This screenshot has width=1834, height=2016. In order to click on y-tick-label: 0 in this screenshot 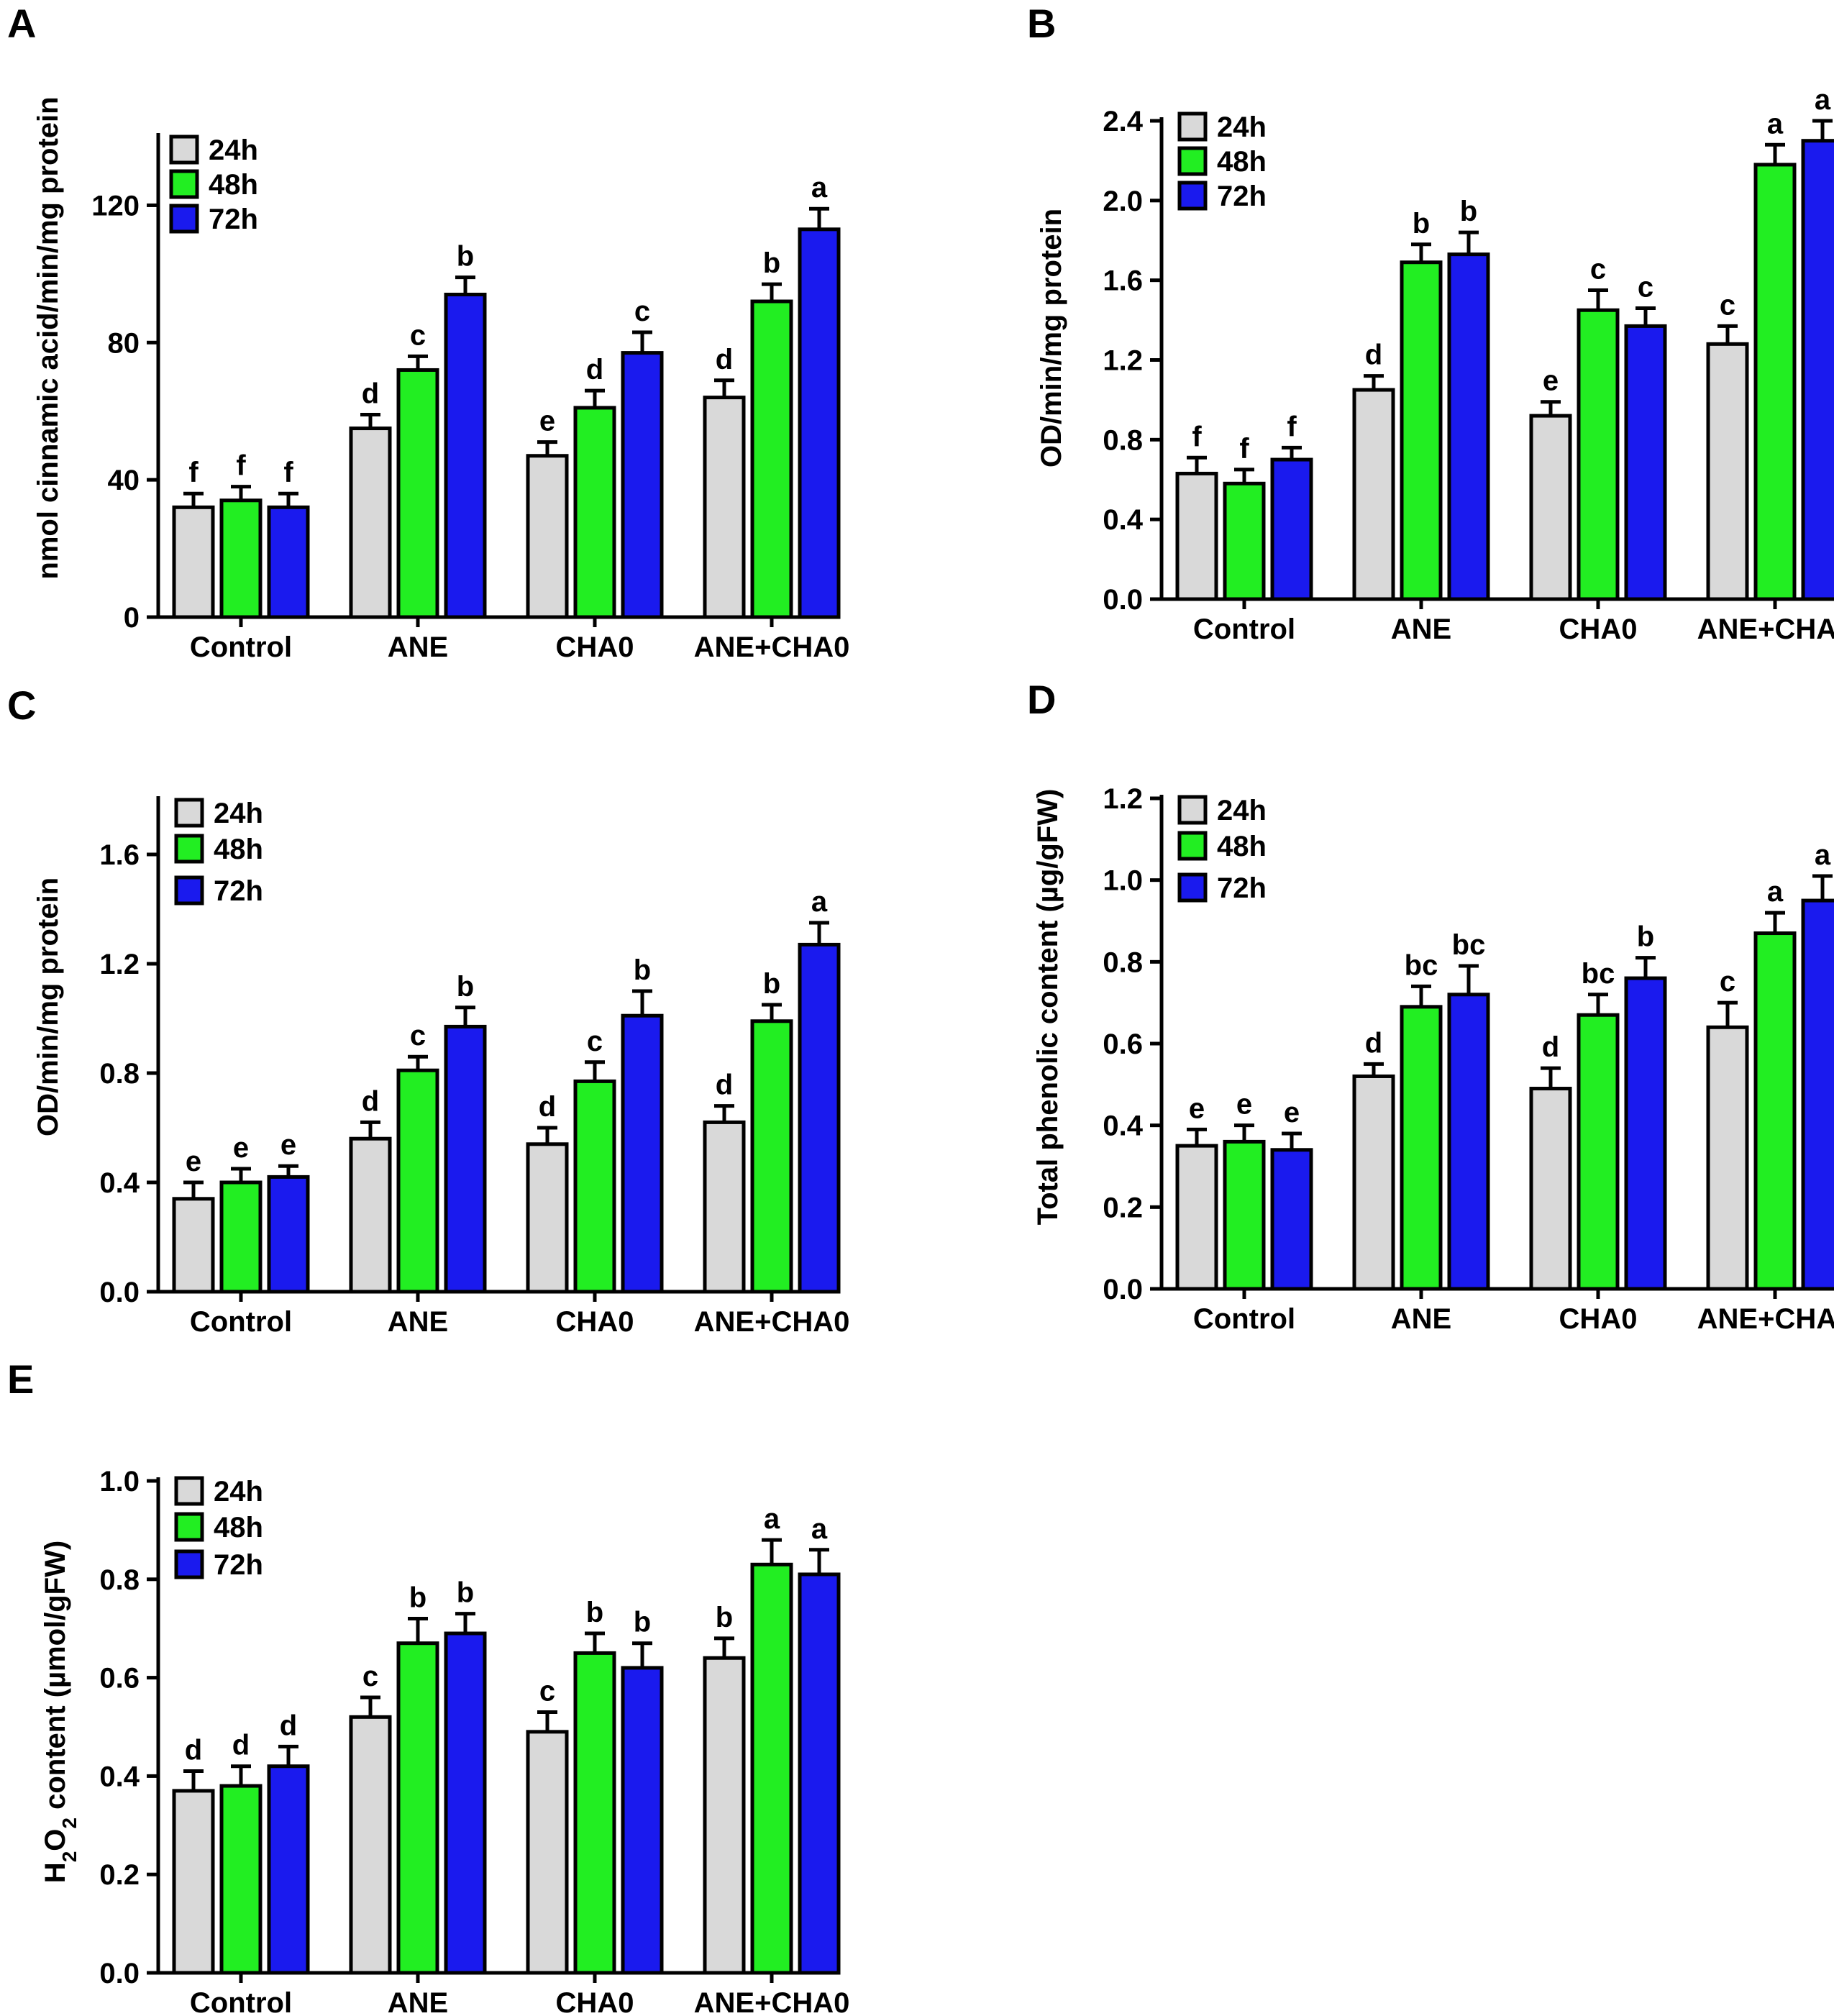, I will do `click(132, 618)`.